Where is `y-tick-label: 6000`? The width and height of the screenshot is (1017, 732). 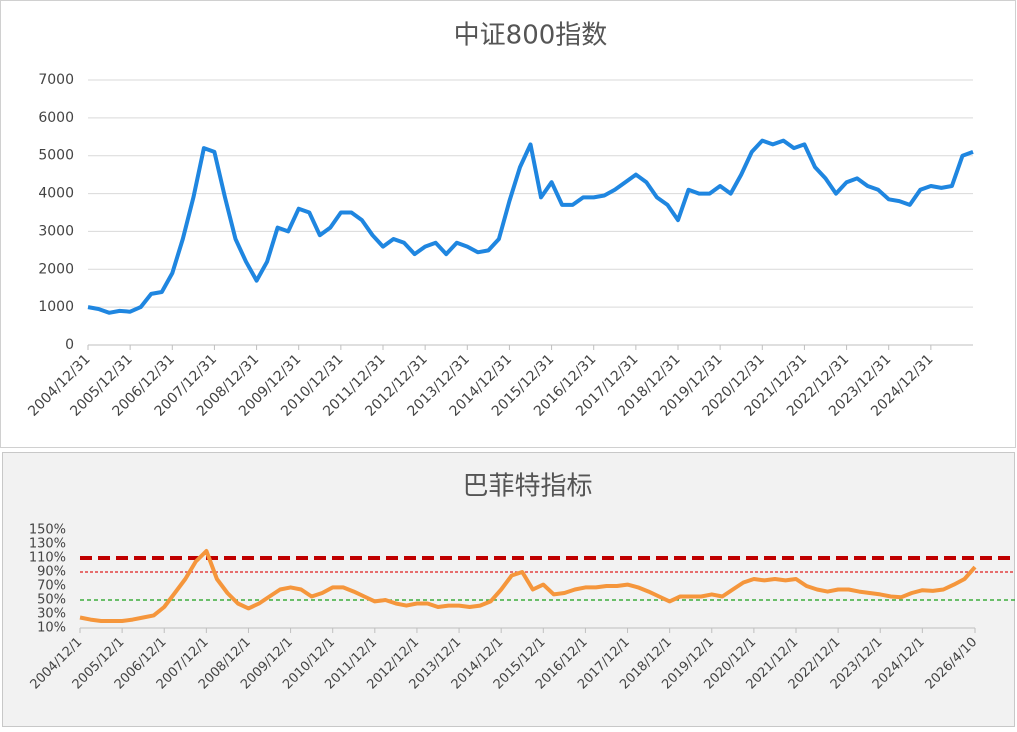 y-tick-label: 6000 is located at coordinates (56, 118).